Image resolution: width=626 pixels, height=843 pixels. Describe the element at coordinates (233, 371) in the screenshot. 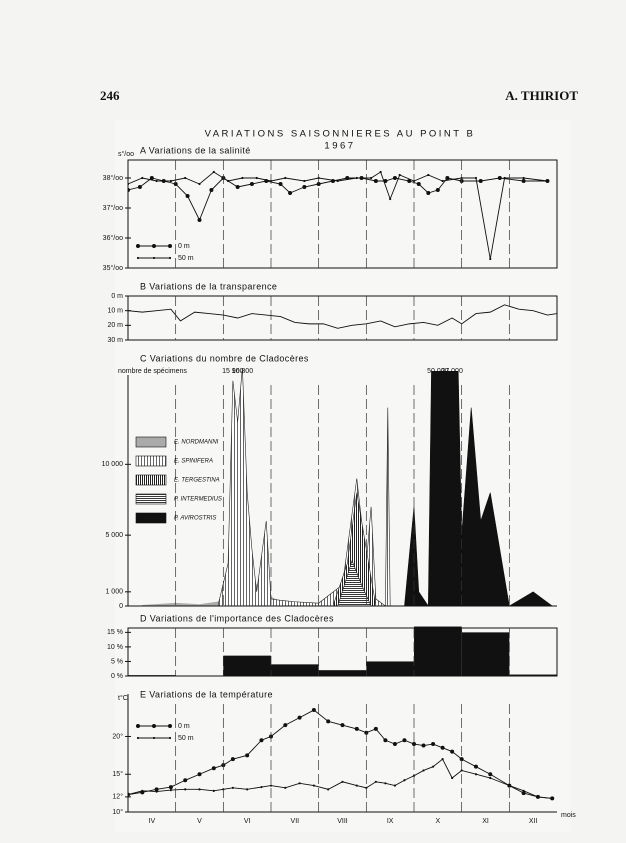

I see `value-label: 15 900` at that location.